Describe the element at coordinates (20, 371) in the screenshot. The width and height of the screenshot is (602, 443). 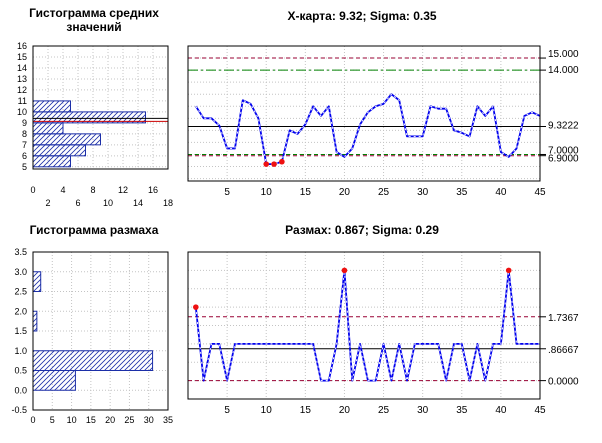
I see `hist-range-ytick: 0.5` at that location.